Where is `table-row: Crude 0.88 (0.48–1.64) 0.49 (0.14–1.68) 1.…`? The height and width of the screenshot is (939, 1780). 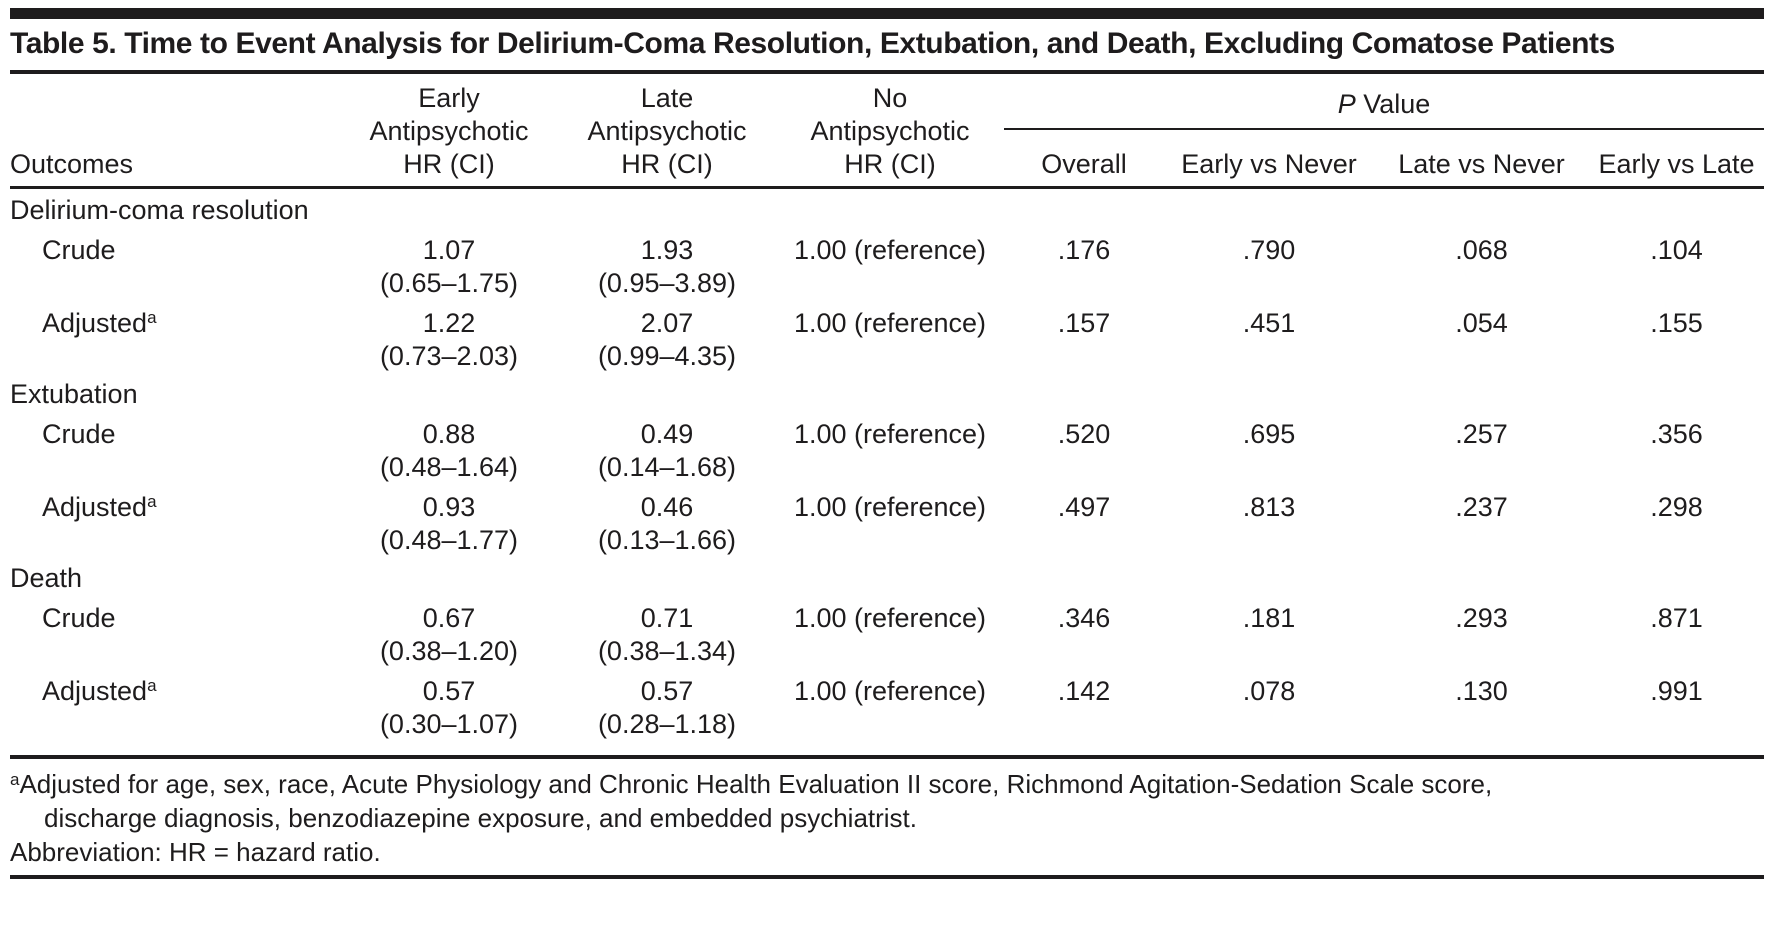 table-row: Crude 0.88 (0.48–1.64) 0.49 (0.14–1.68) 1.… is located at coordinates (887, 447).